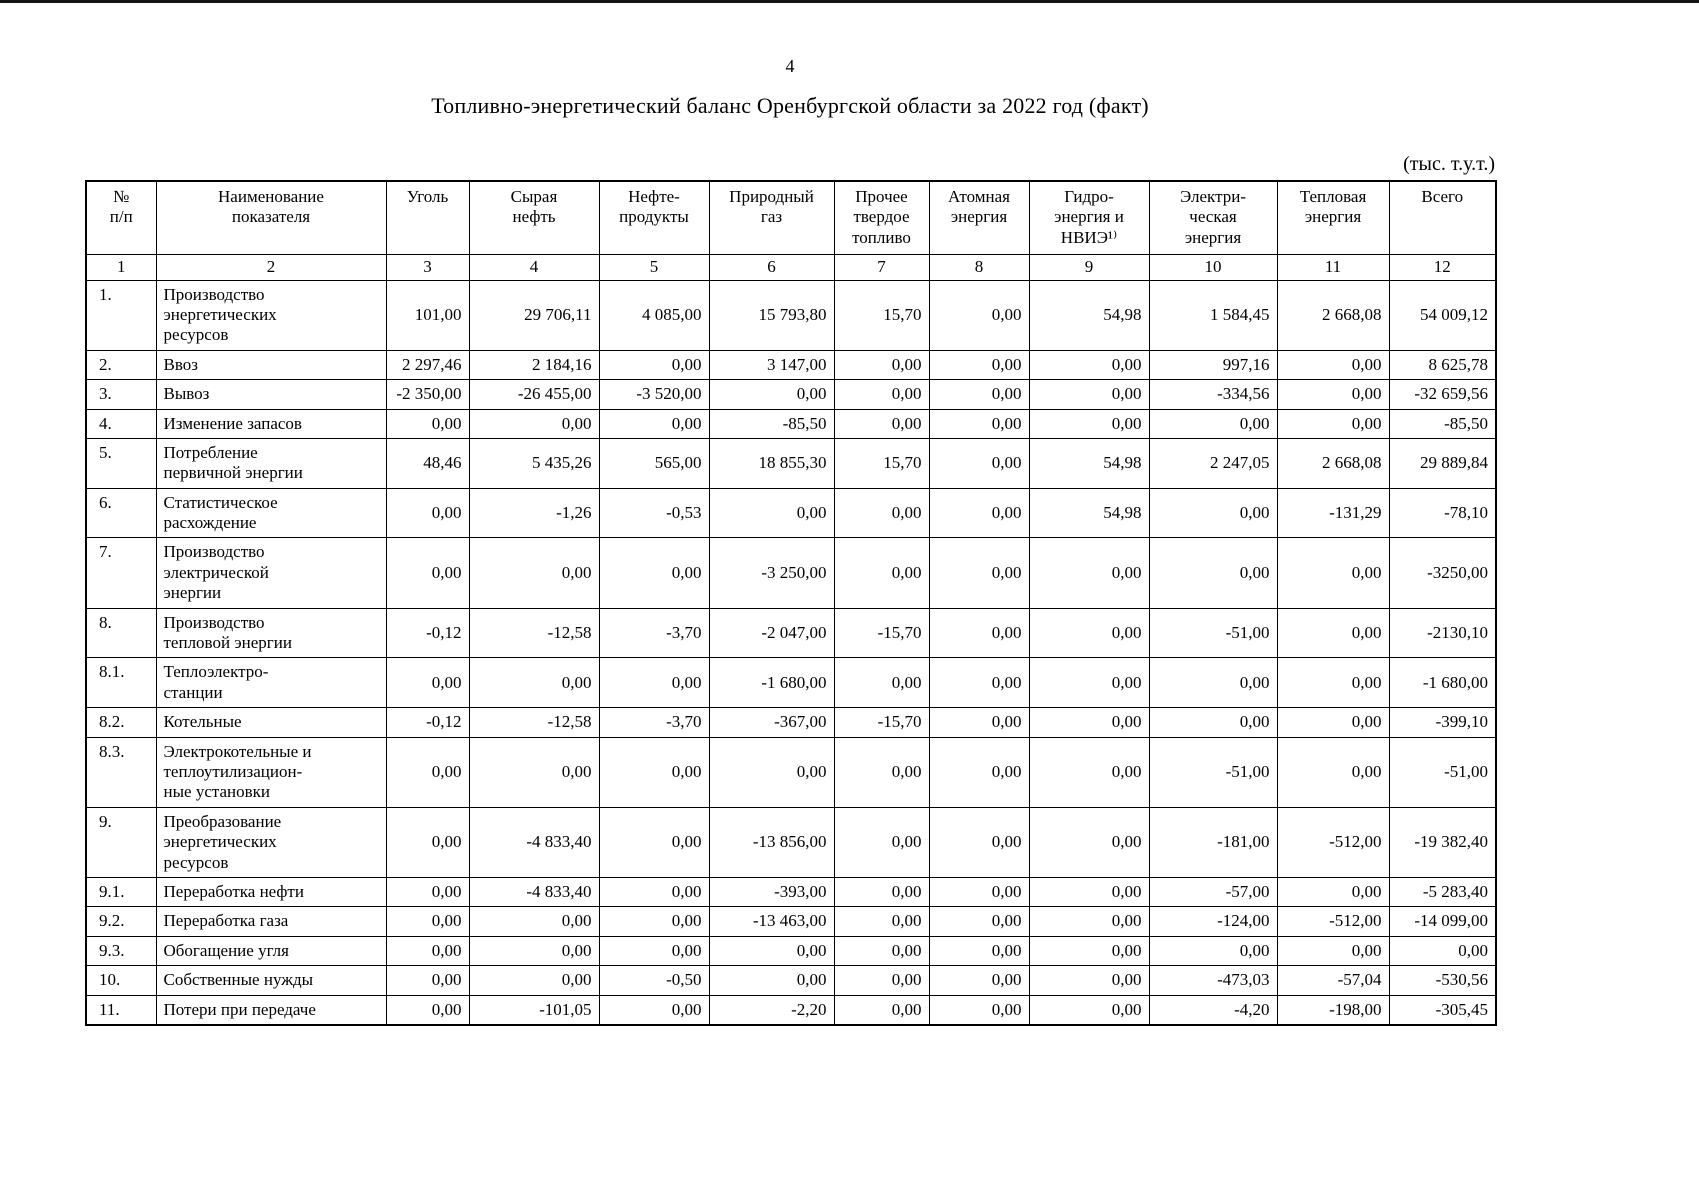 This screenshot has height=1200, width=1699. I want to click on value-cell: -1 680,00, so click(1442, 683).